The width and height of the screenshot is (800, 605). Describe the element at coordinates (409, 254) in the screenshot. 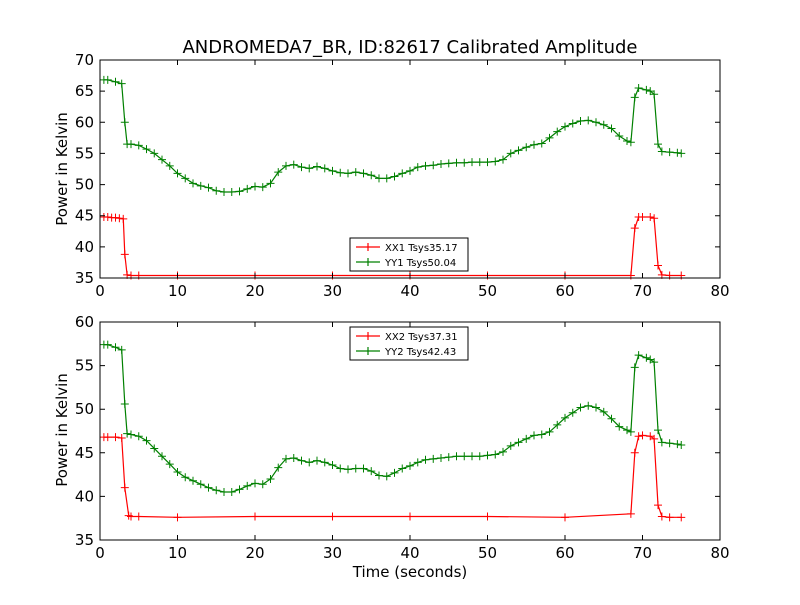

I see `legend: XX1 Tsys35.17 YY1 Tsys50.04` at that location.